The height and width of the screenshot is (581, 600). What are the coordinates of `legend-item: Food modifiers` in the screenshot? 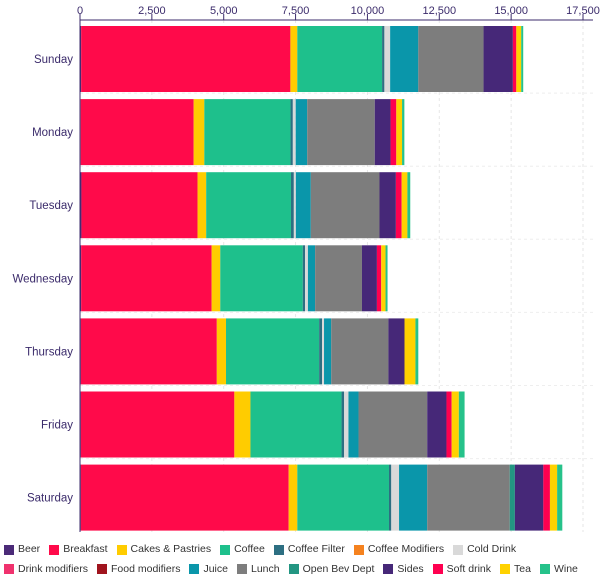 It's located at (138, 569).